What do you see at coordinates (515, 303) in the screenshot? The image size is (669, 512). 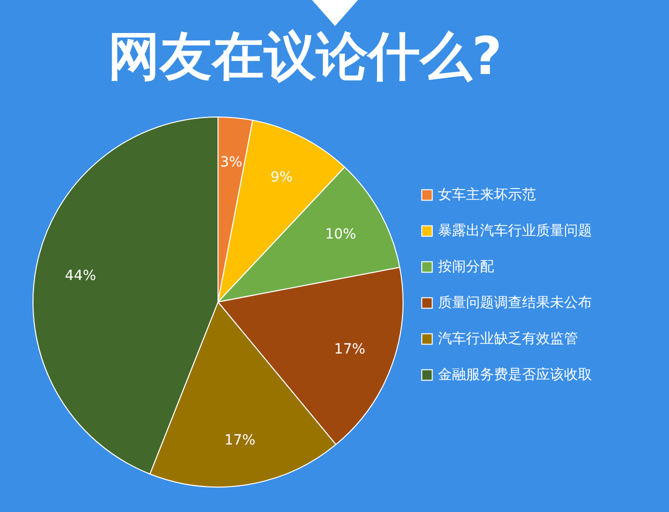 I see `legend-label: 质量问题调查结果未公布` at bounding box center [515, 303].